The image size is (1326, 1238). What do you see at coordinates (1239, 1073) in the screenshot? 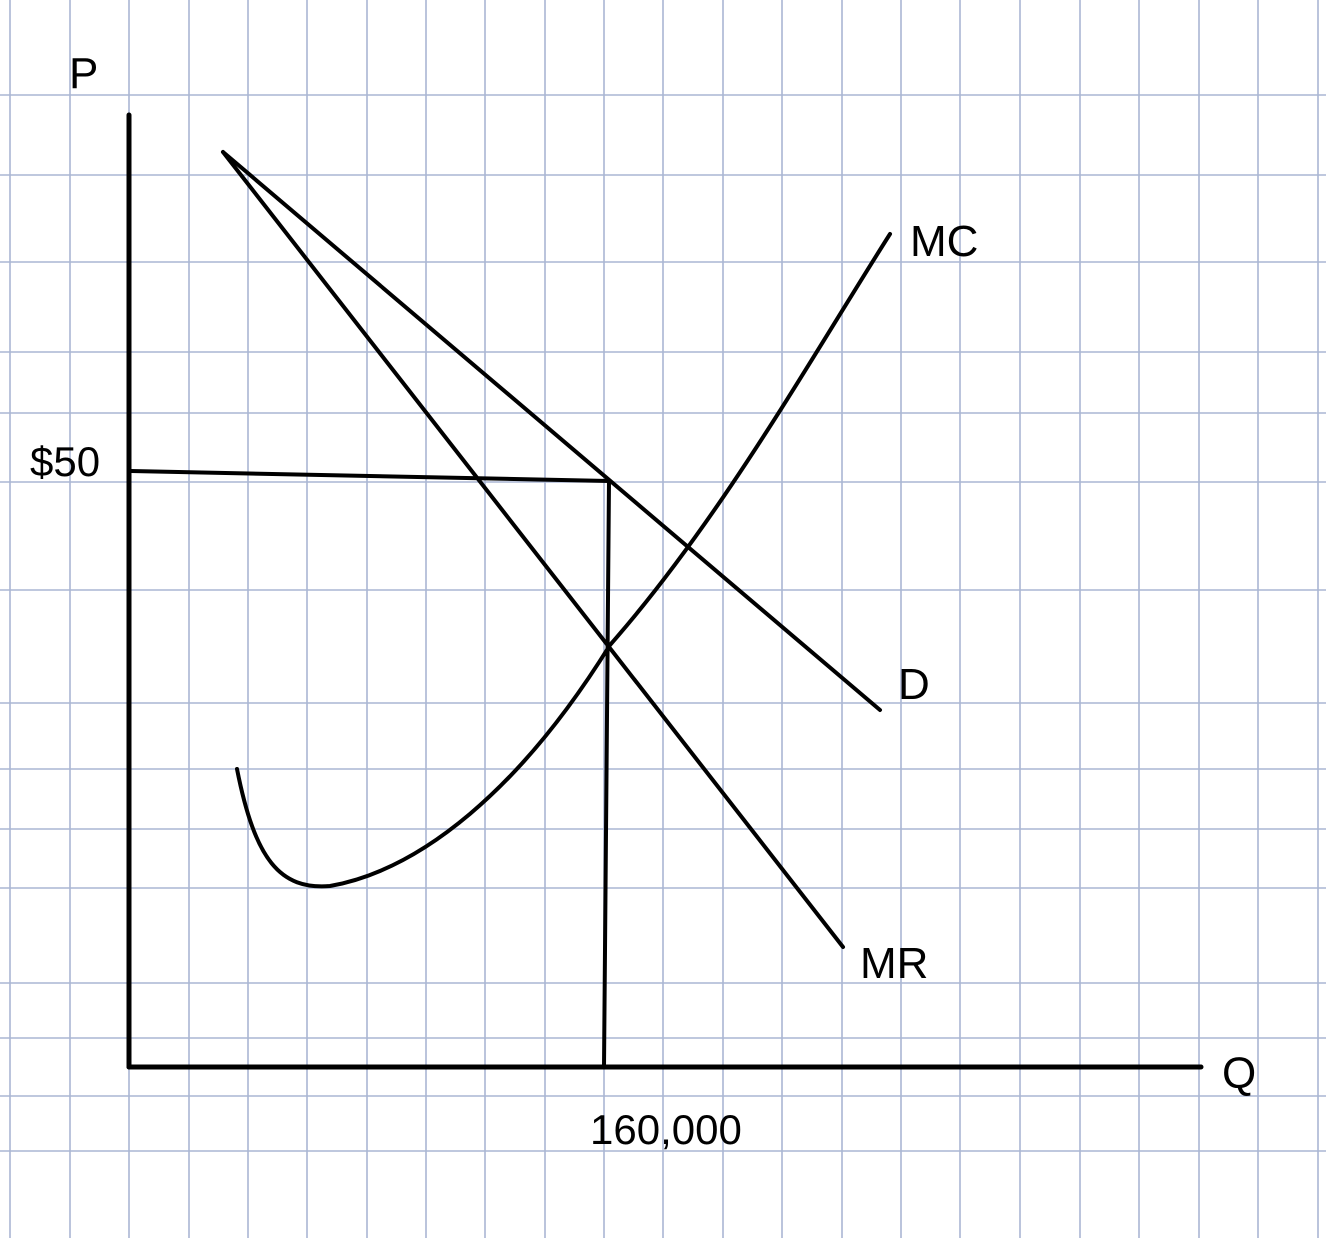
I see `x-axis-label: Q` at bounding box center [1239, 1073].